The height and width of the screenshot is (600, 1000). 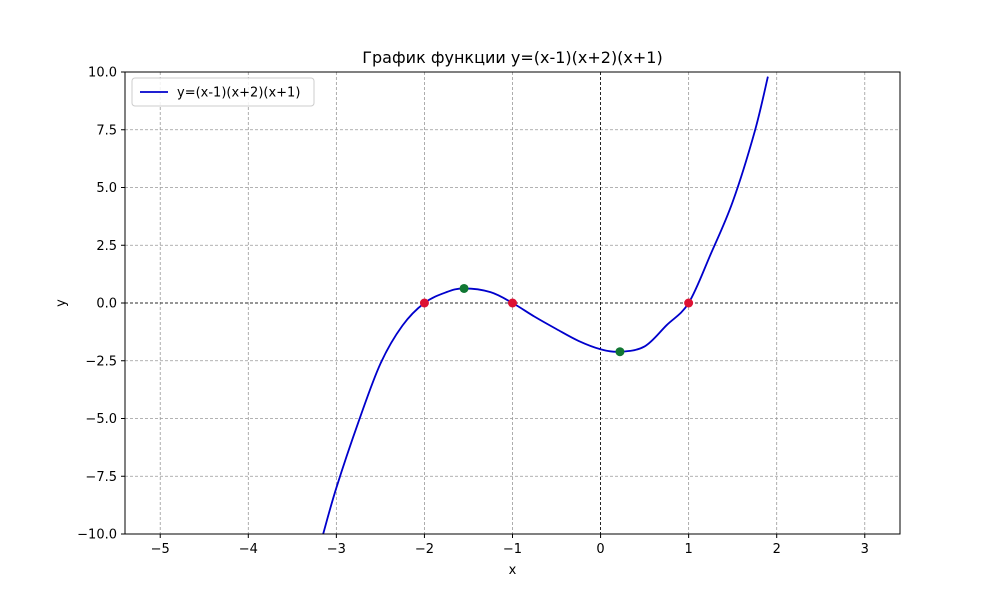 What do you see at coordinates (248, 549) in the screenshot?
I see `x-tick-label: −4` at bounding box center [248, 549].